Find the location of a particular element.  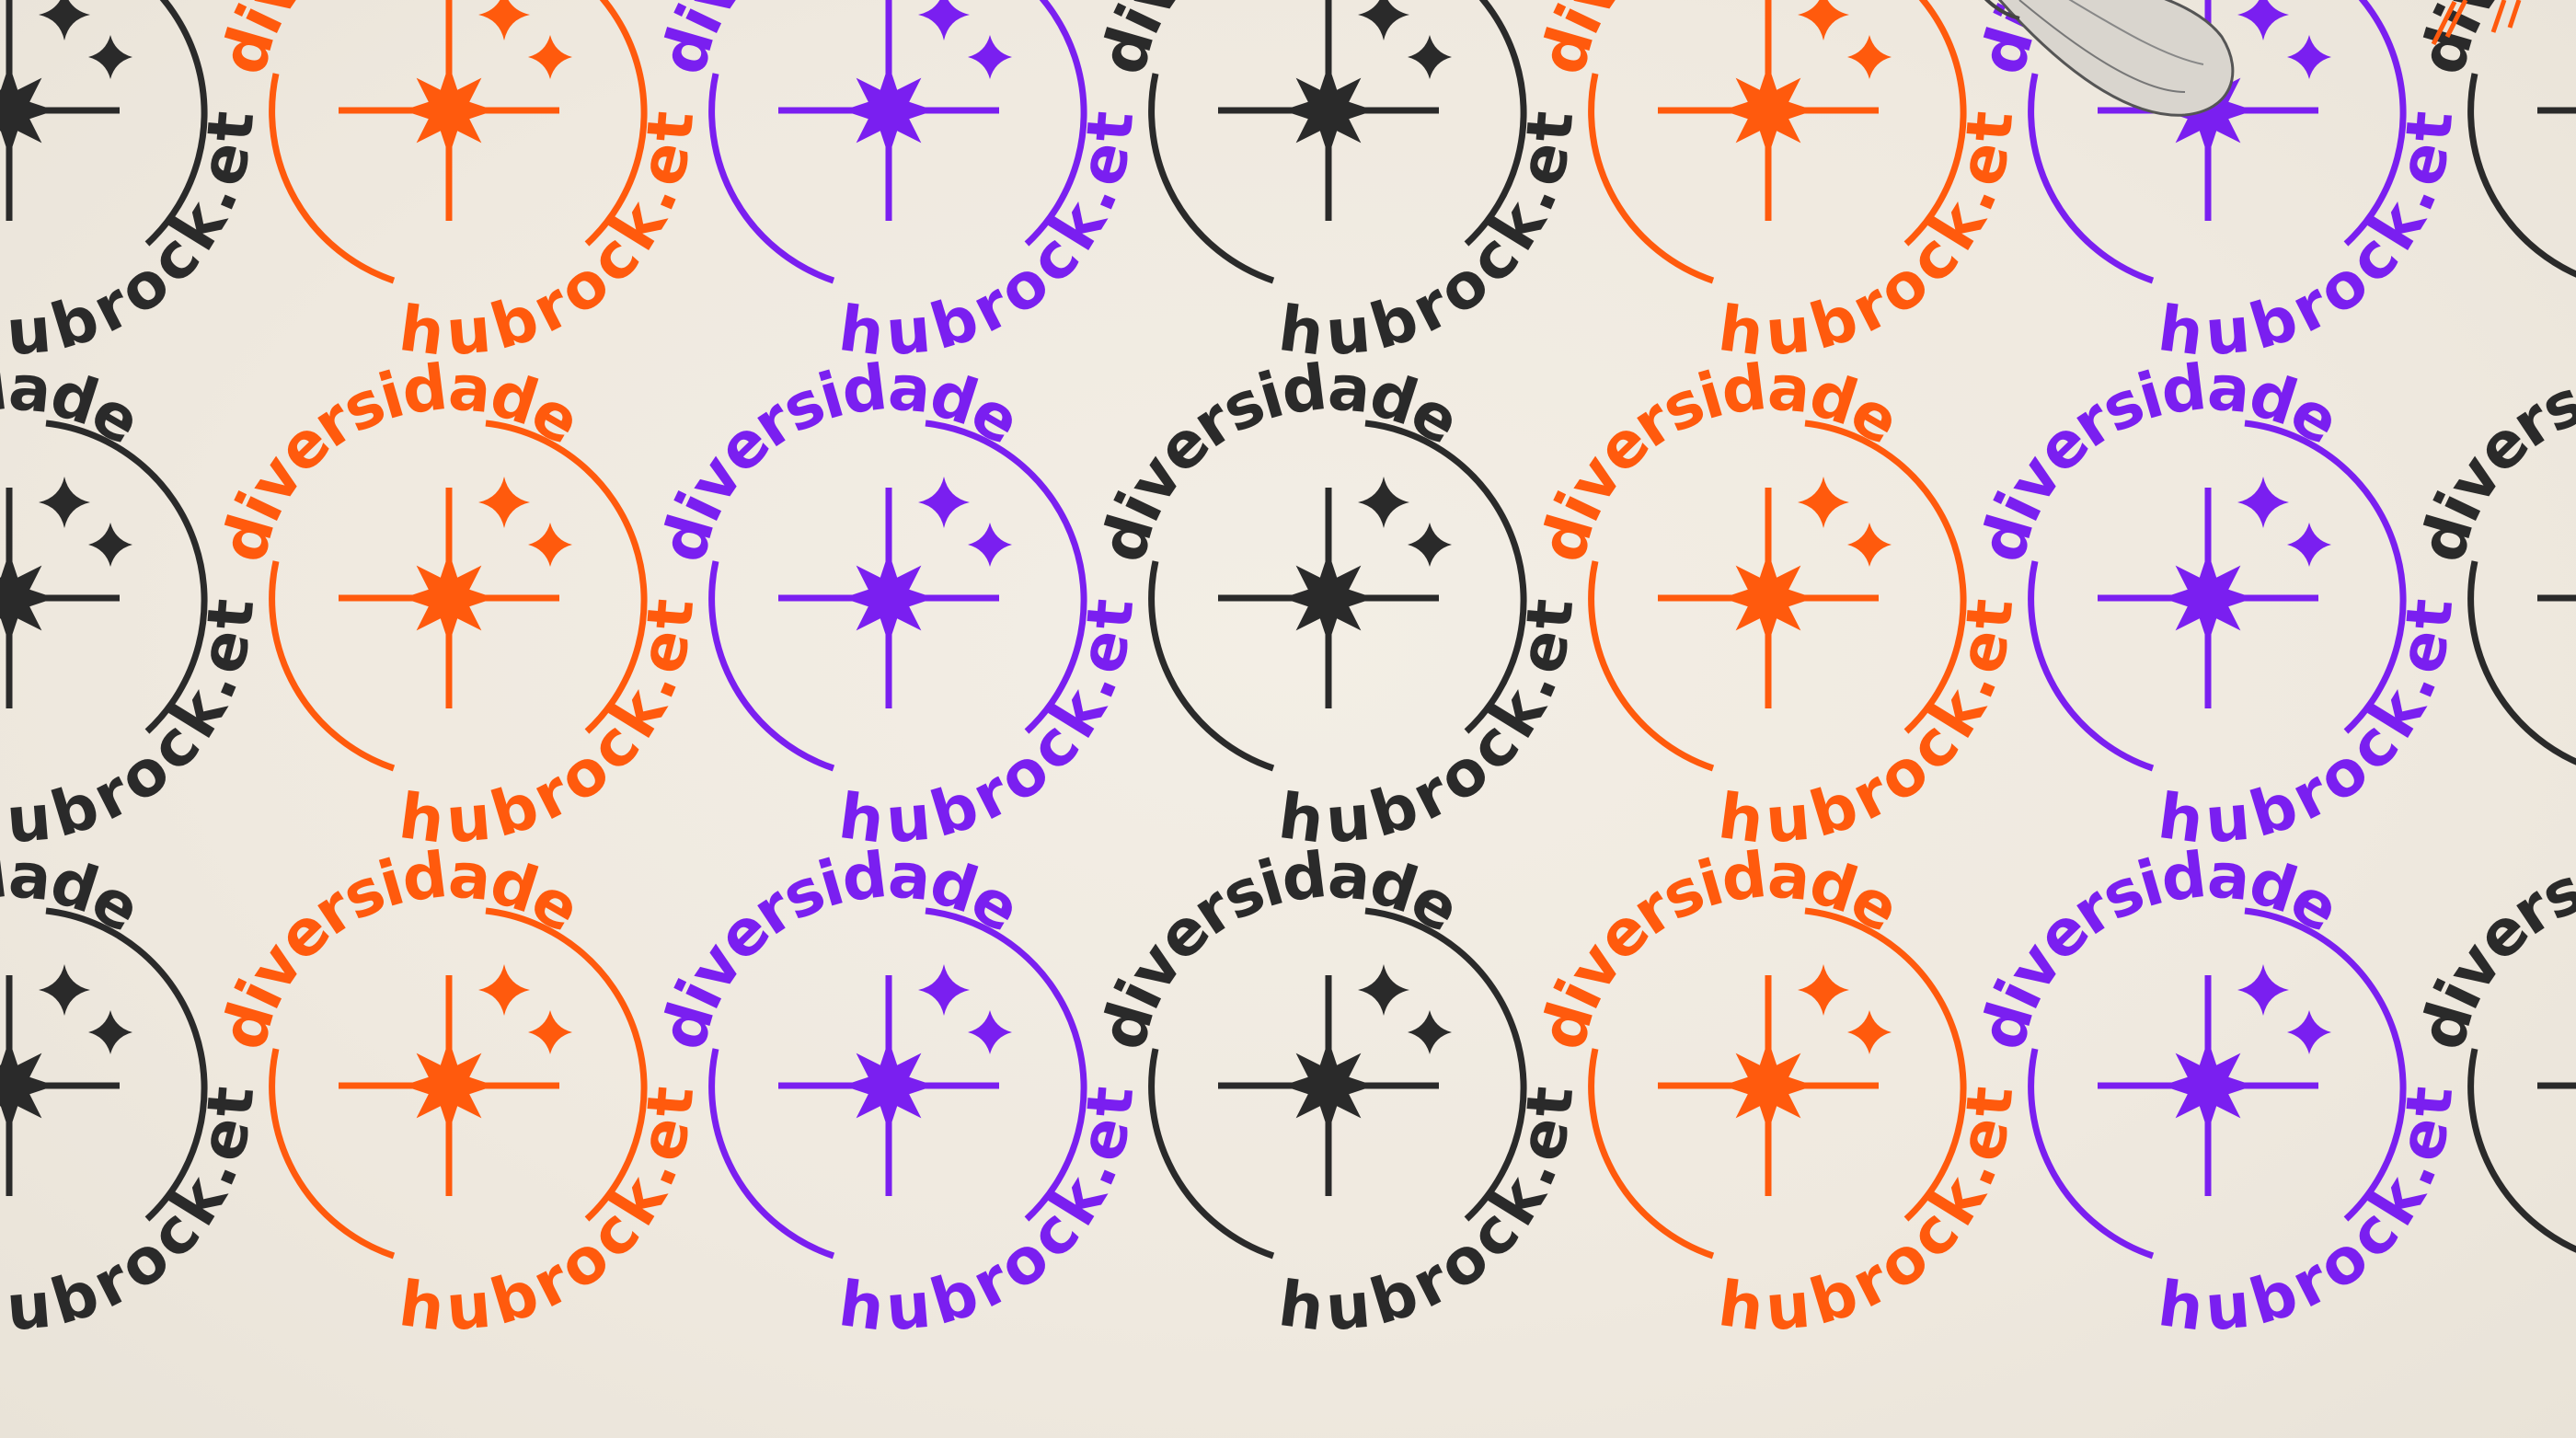

orange-slash-marks-icon is located at coordinates (2476, 23).